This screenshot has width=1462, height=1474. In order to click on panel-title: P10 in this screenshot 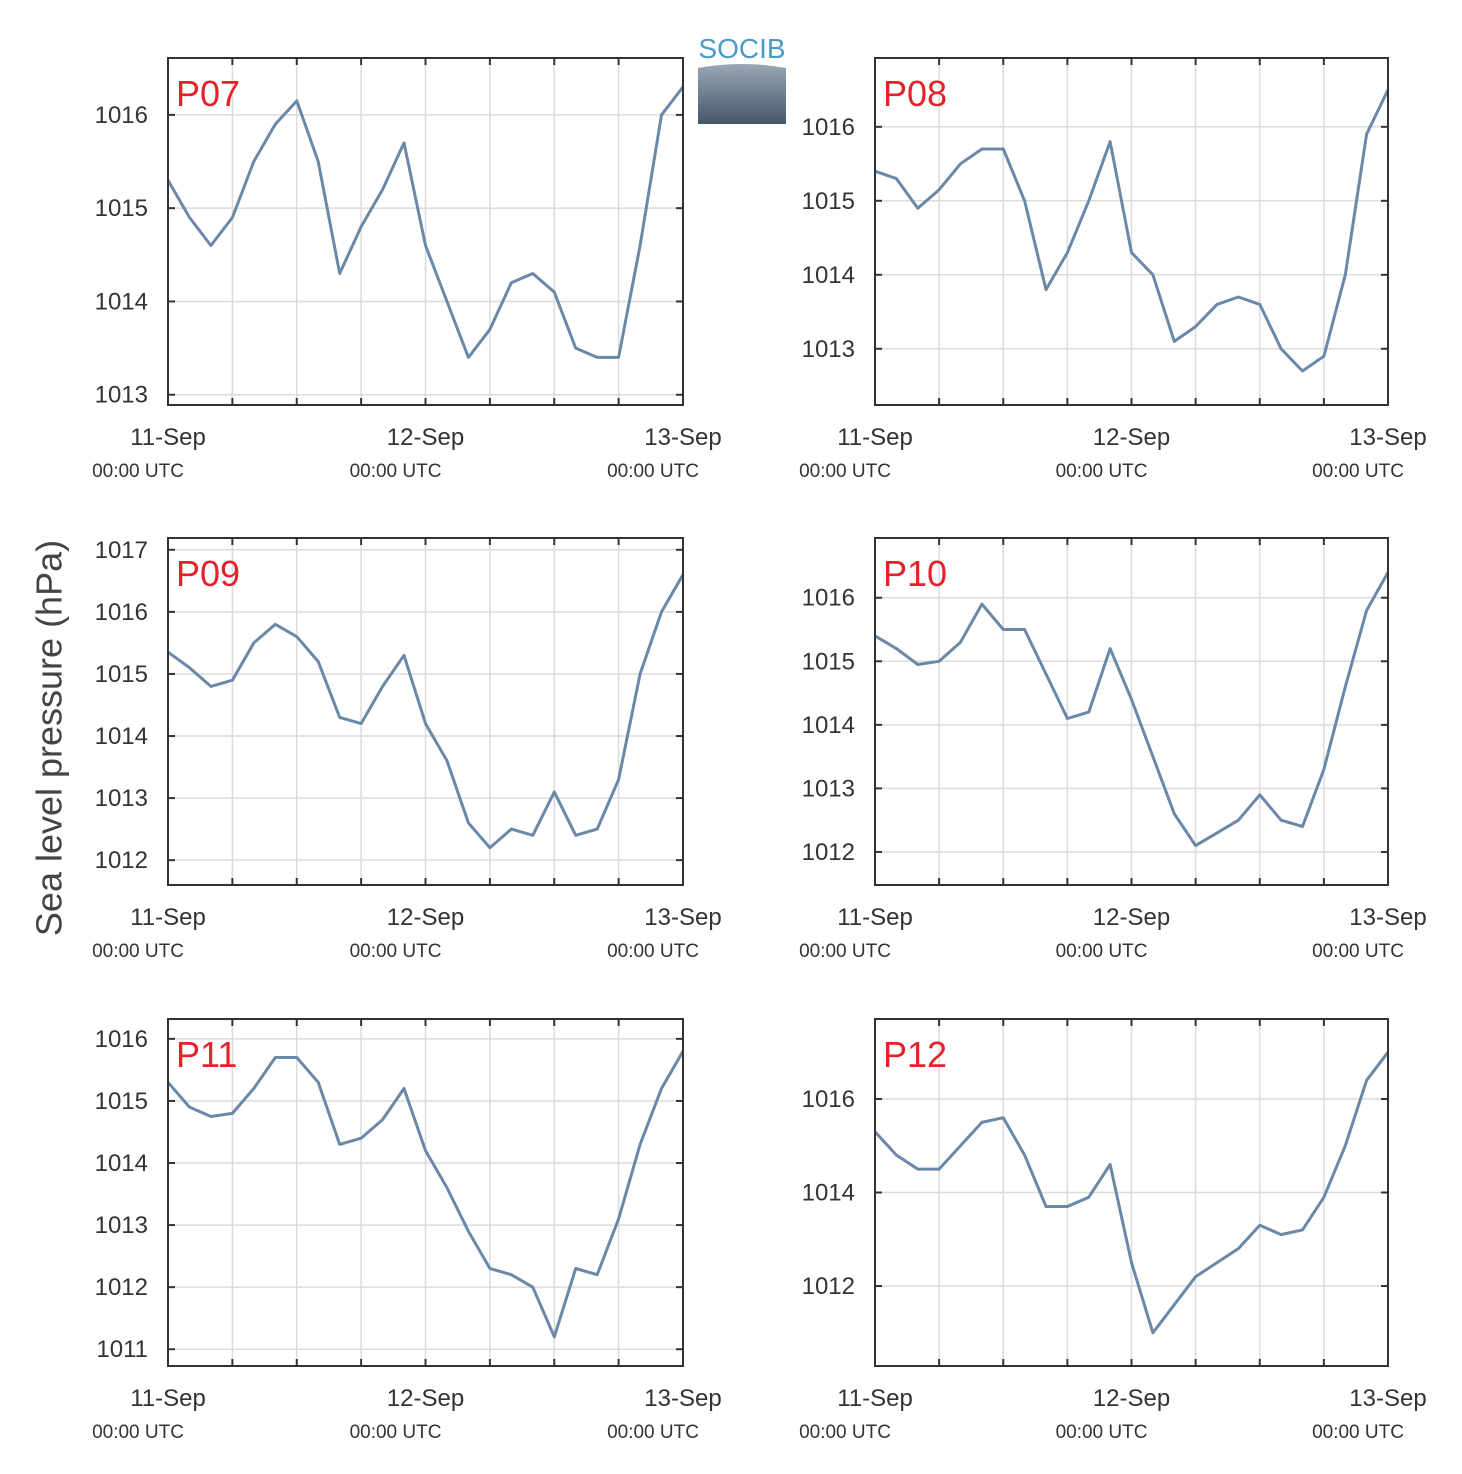, I will do `click(915, 573)`.